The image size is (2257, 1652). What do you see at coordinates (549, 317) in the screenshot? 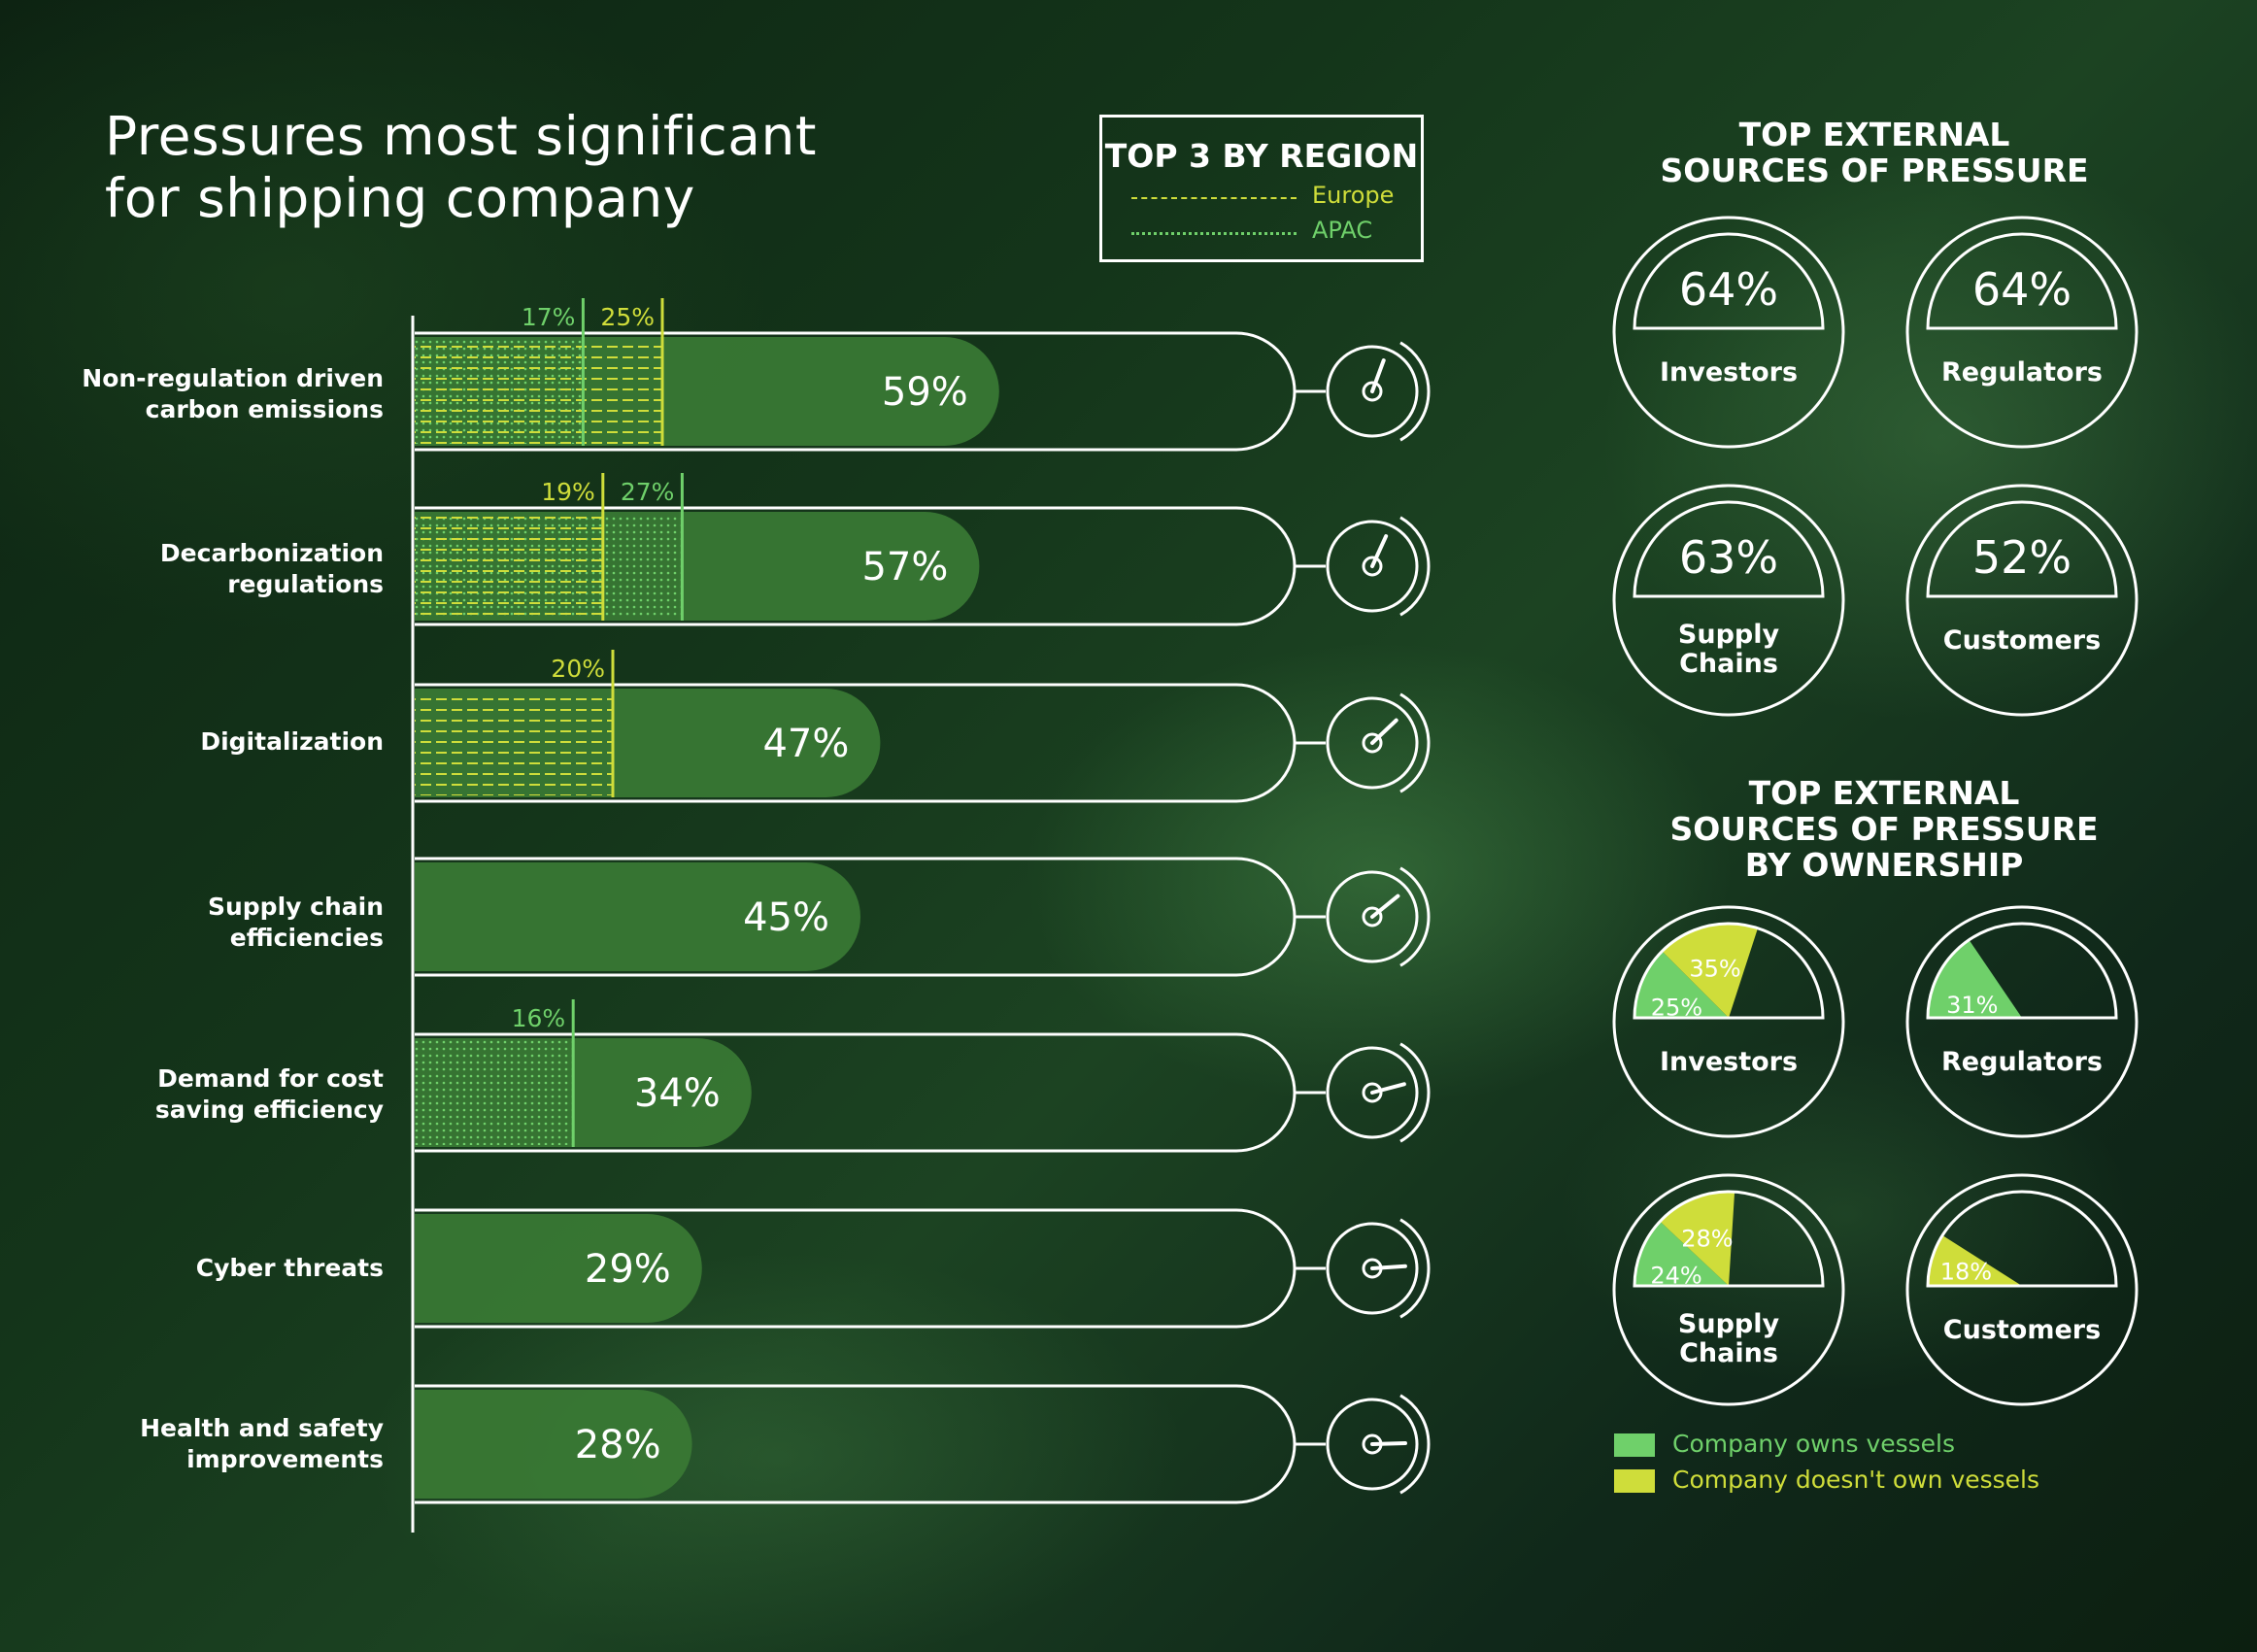
I see `apac-value-label: 17%` at bounding box center [549, 317].